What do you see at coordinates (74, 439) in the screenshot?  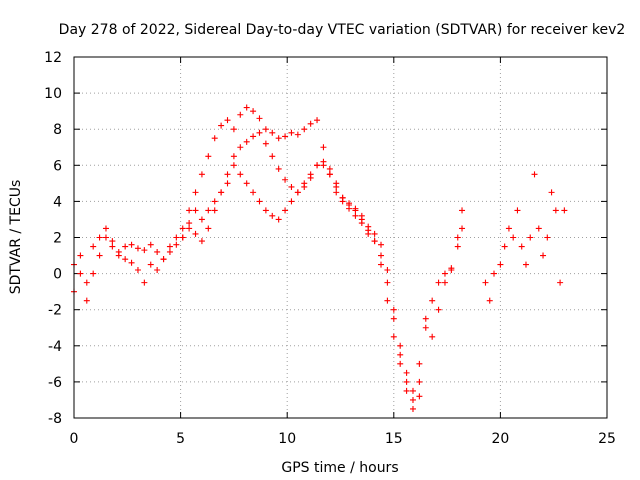 I see `x-tick-label: 0` at bounding box center [74, 439].